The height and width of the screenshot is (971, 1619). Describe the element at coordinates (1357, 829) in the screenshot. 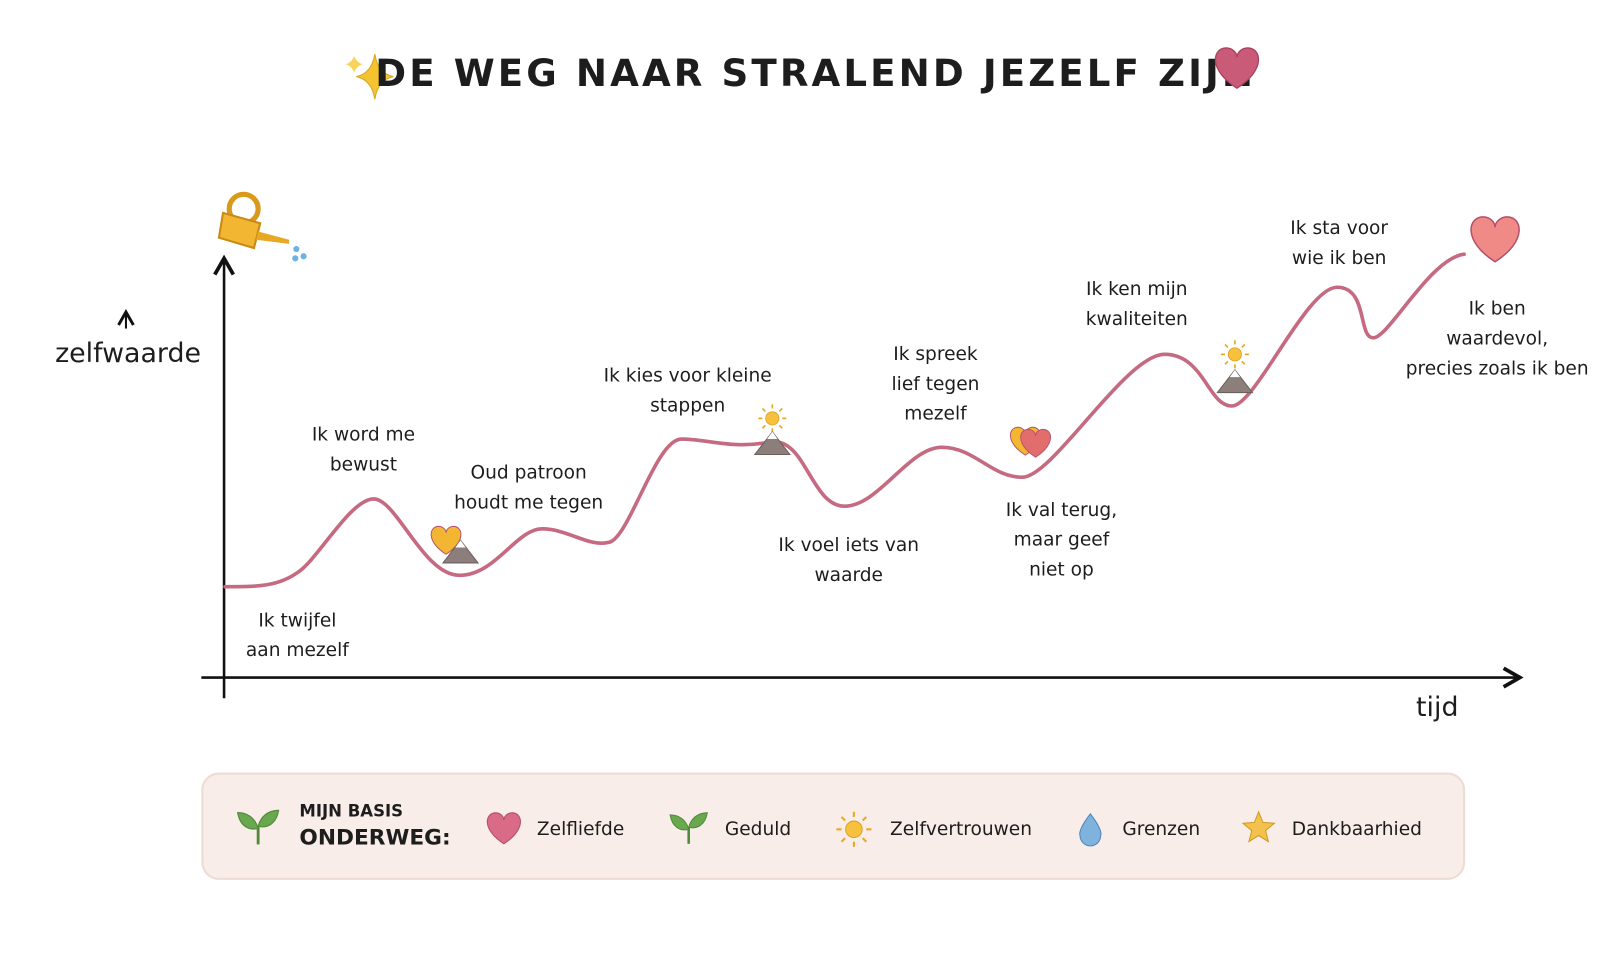

I see `legend-item: Dankbaarhied` at that location.